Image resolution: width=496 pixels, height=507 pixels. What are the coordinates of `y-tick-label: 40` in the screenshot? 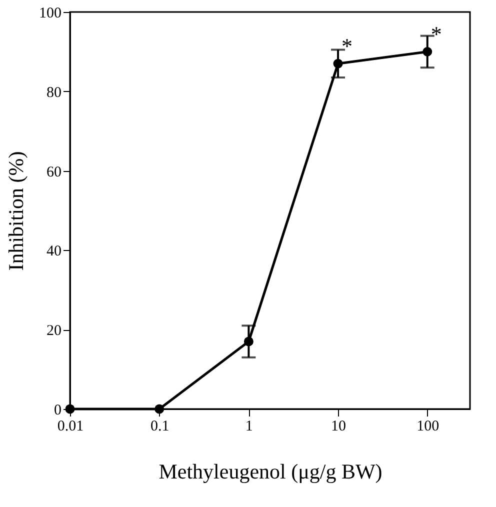 It's located at (54, 252).